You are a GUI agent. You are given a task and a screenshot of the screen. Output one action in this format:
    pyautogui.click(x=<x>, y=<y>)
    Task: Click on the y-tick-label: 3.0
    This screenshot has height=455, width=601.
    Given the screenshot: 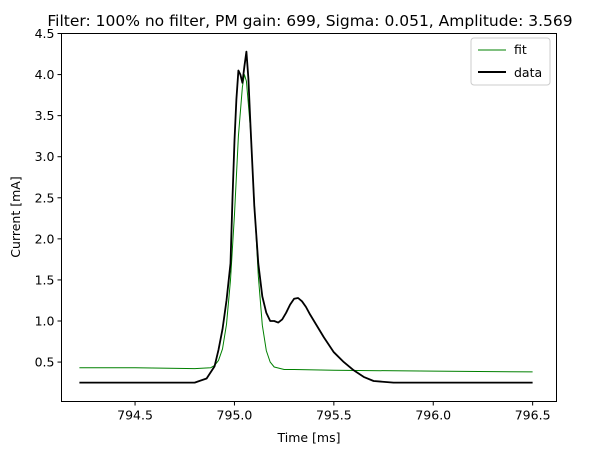 What is the action you would take?
    pyautogui.click(x=45, y=156)
    